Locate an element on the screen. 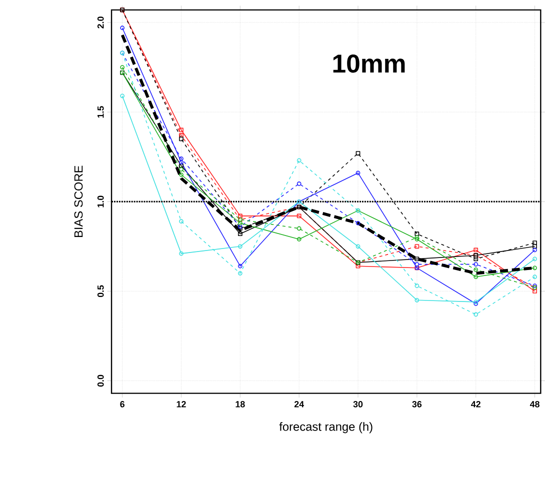  x-tick-label: 18 is located at coordinates (240, 404).